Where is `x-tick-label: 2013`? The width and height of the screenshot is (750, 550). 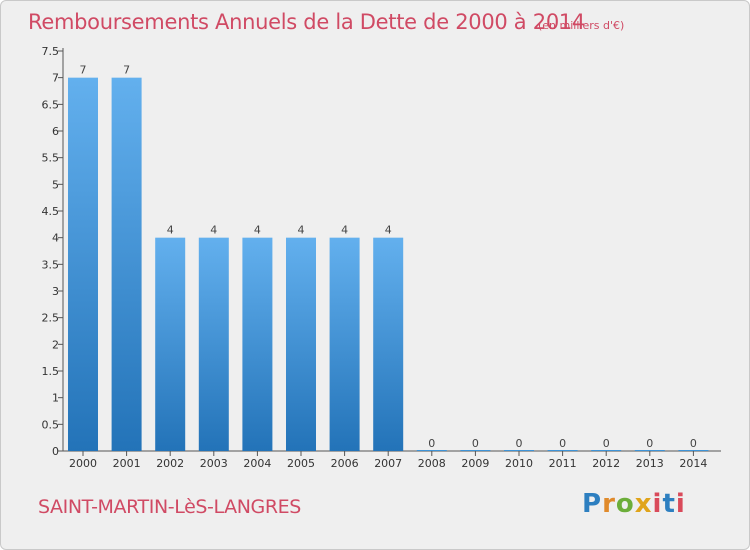
x-tick-label: 2013 is located at coordinates (650, 463).